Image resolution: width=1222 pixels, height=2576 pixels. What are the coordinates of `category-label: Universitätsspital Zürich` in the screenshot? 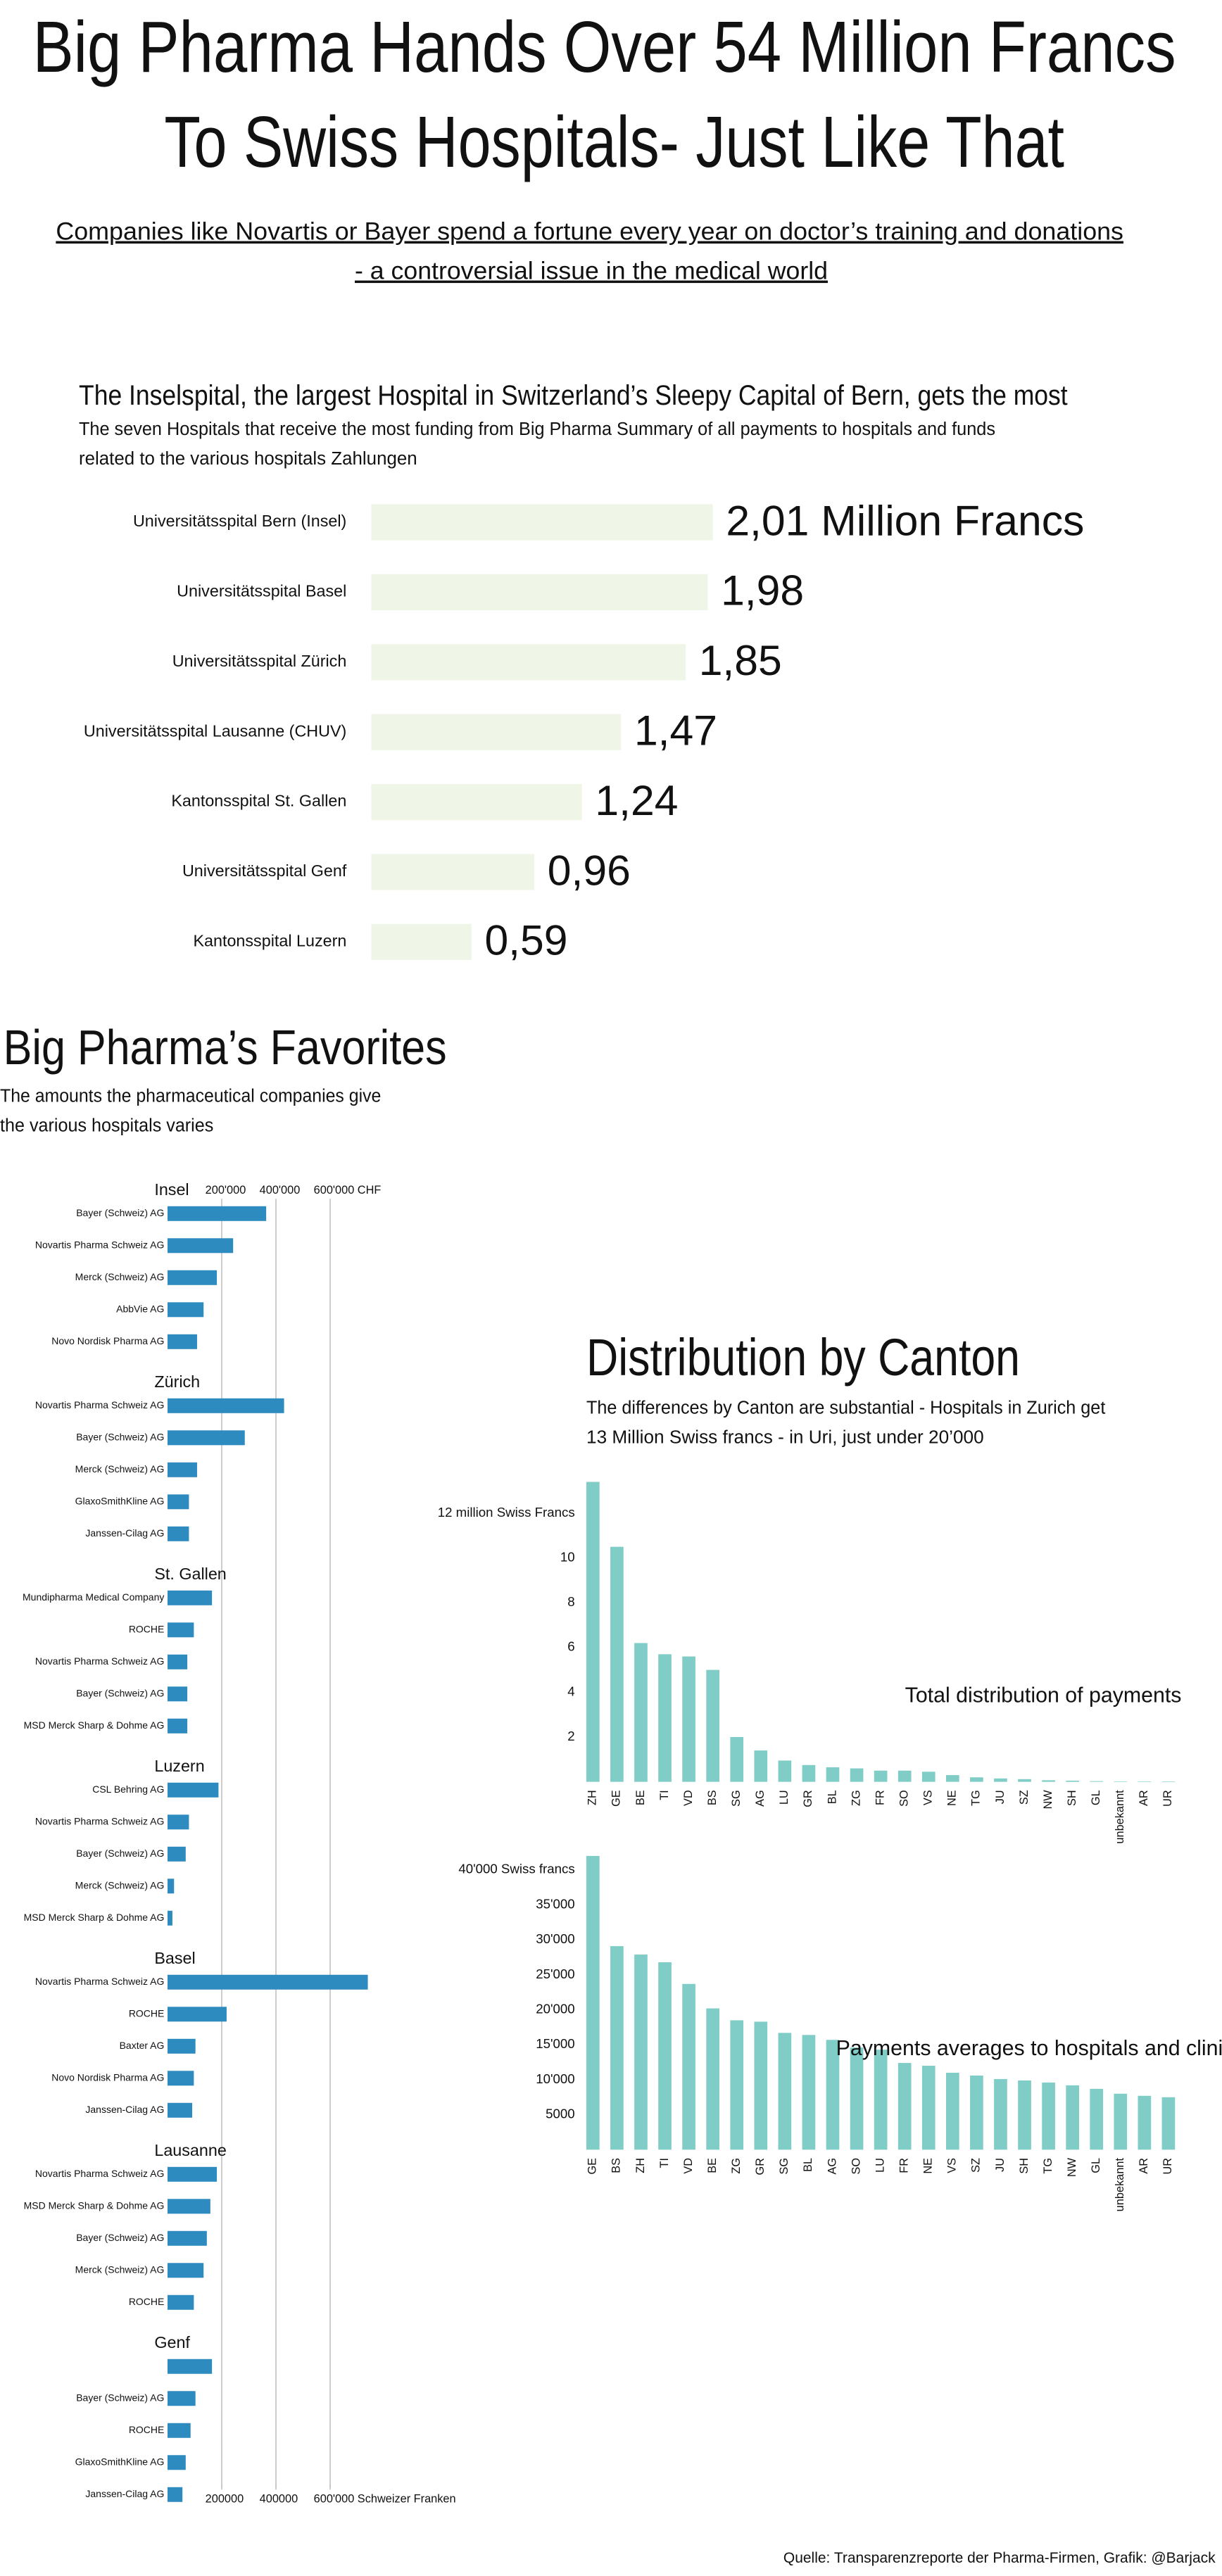 It's located at (259, 661).